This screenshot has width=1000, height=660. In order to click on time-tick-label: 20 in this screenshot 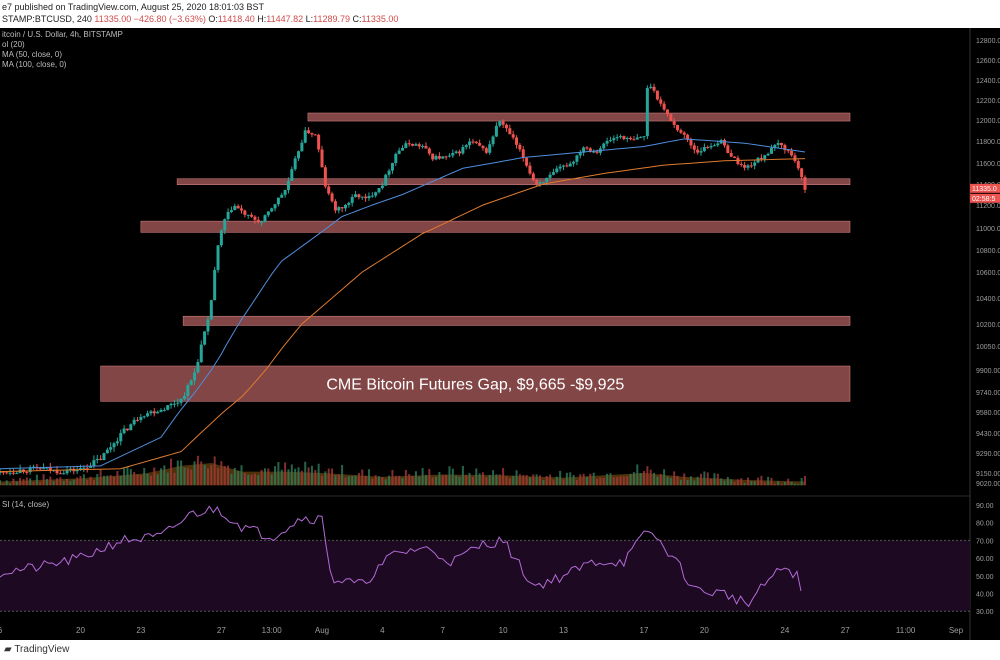, I will do `click(80, 630)`.